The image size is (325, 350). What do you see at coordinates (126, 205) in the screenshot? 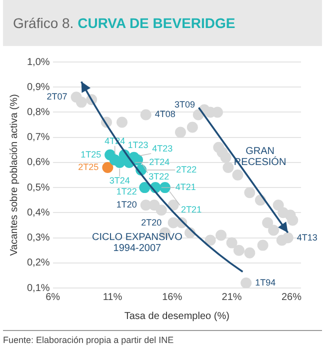
I see `data-label: 1T20` at bounding box center [126, 205].